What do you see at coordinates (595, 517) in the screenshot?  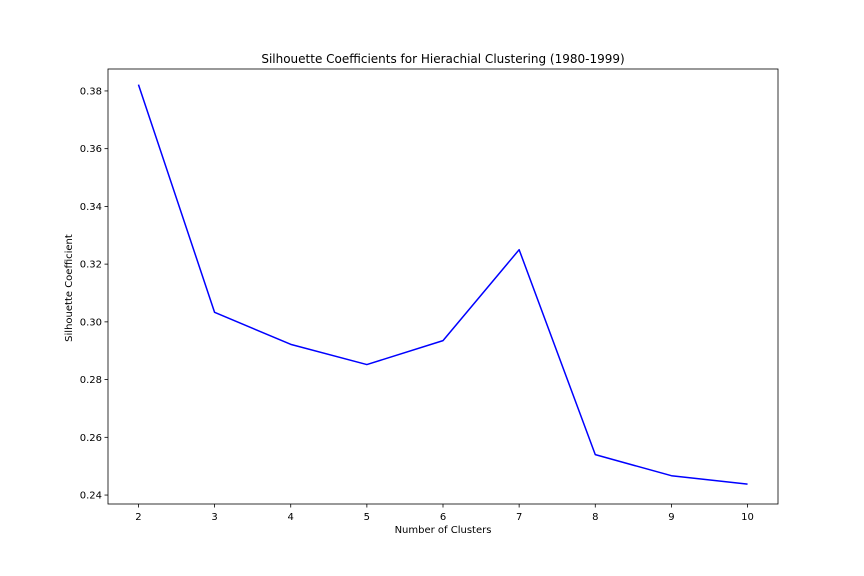 I see `x-tick-label: 8` at bounding box center [595, 517].